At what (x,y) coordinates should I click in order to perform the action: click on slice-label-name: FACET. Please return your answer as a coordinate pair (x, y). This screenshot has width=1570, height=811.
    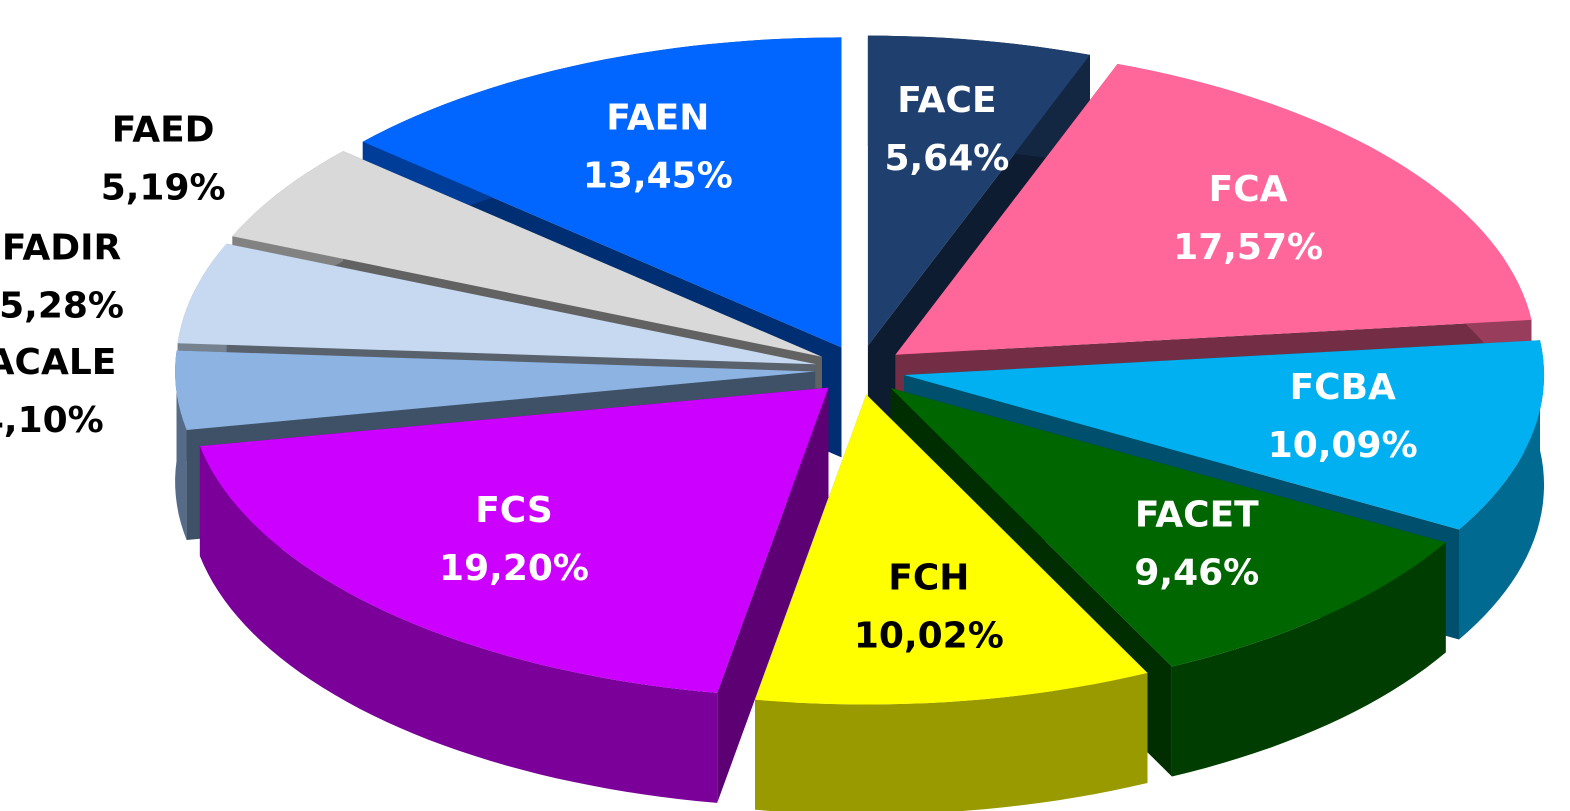
    Looking at the image, I should click on (1197, 515).